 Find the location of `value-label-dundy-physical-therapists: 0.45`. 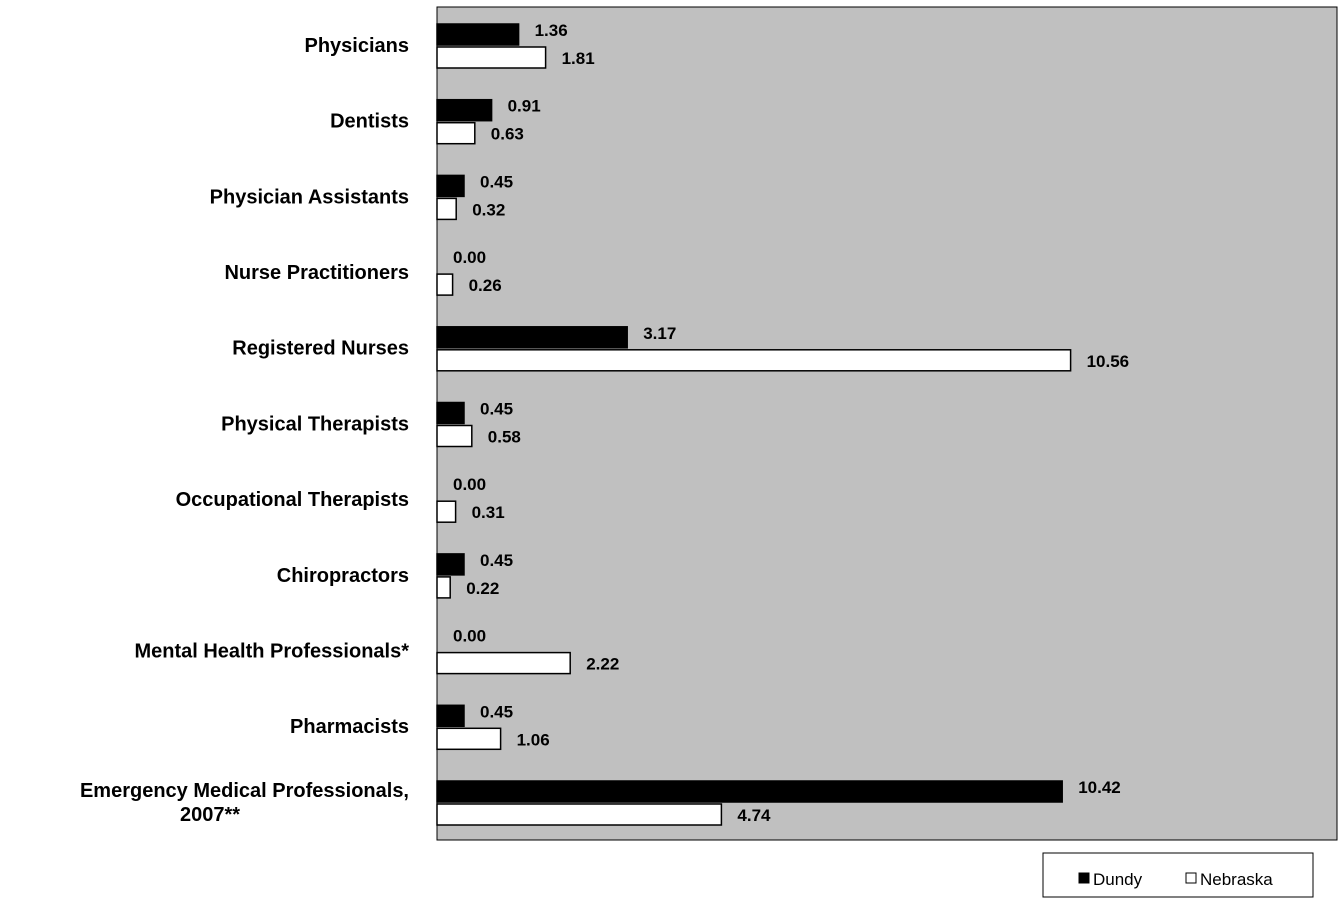

value-label-dundy-physical-therapists: 0.45 is located at coordinates (496, 409).